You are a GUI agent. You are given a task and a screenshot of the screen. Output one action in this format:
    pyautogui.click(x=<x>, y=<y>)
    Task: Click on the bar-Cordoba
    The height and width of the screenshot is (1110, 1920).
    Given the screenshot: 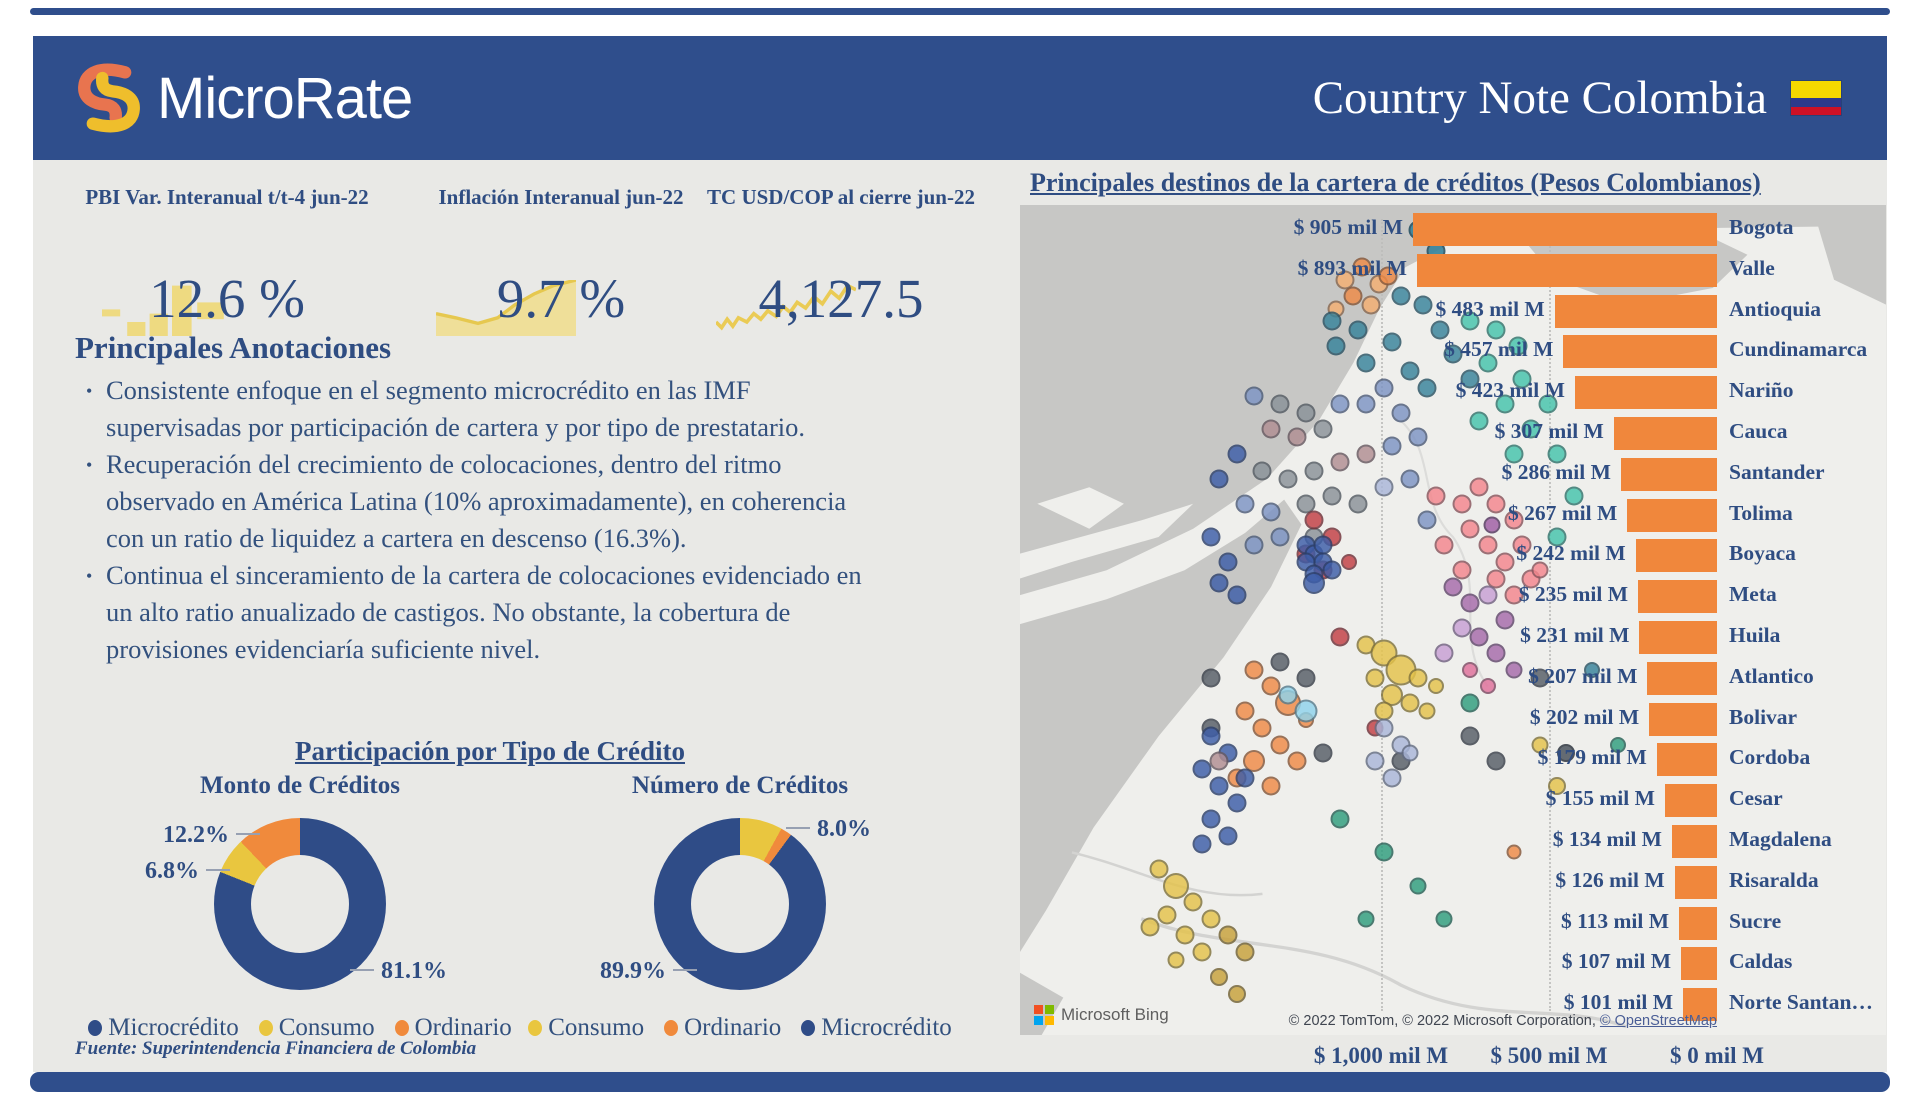 What is the action you would take?
    pyautogui.click(x=1686, y=760)
    